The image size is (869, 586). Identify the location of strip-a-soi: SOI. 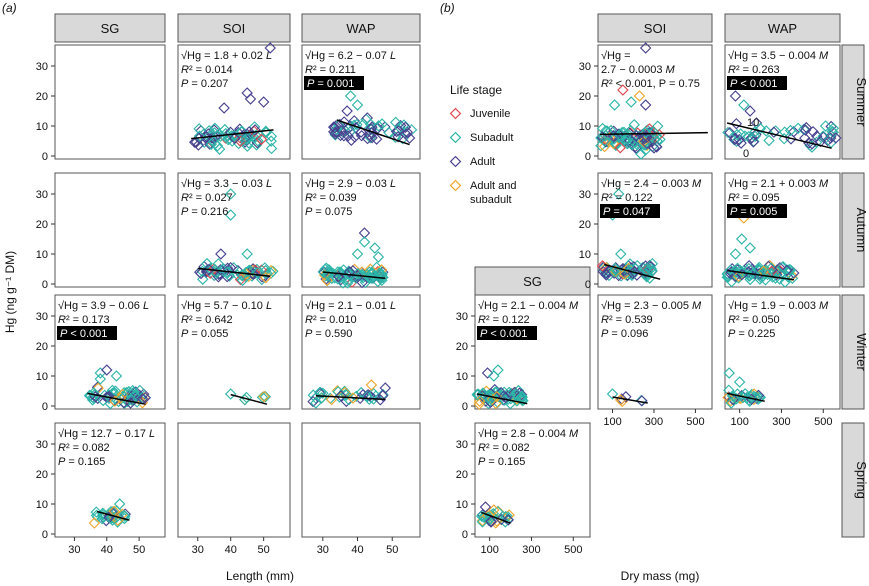
(234, 28).